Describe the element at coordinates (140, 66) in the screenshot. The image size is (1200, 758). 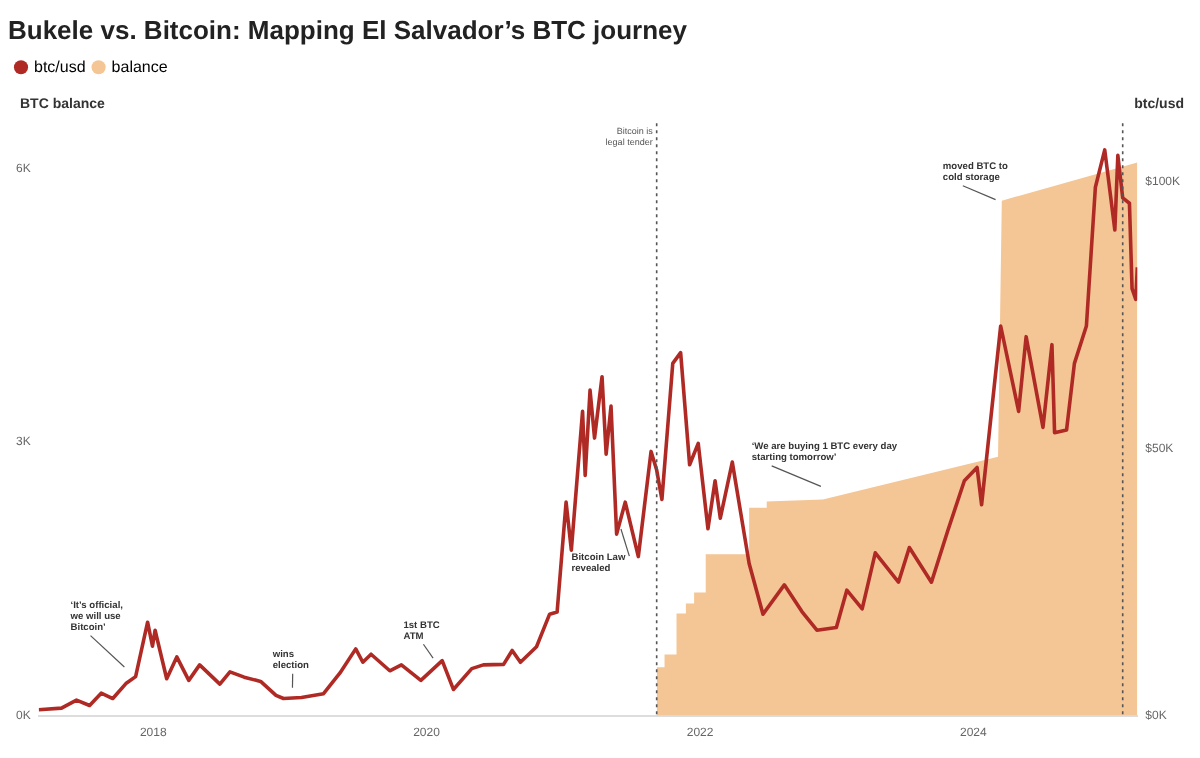
I see `legend-label: balance` at that location.